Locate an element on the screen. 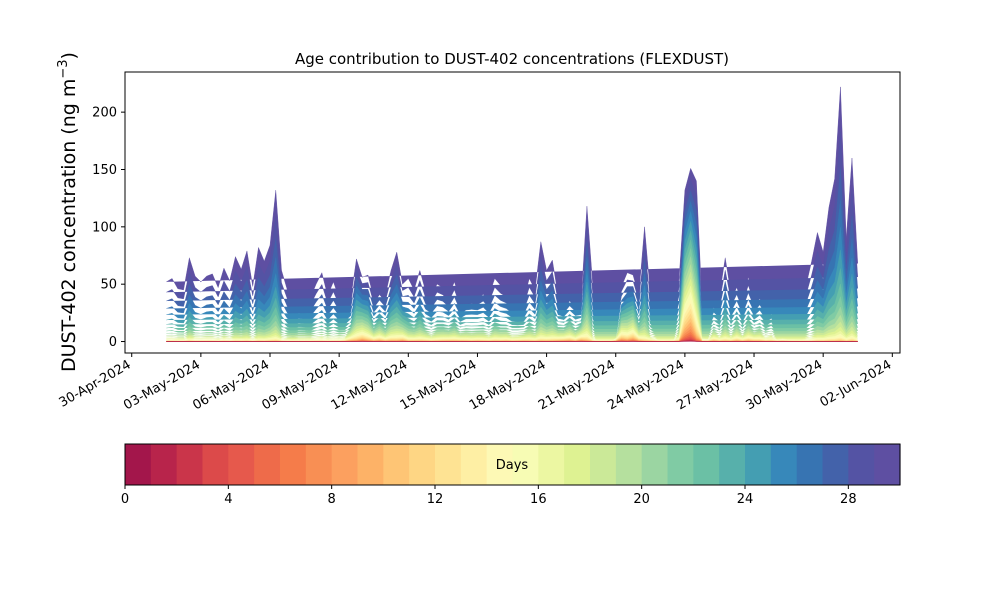  x-tick-label: 18-May-2024 is located at coordinates (508, 385).